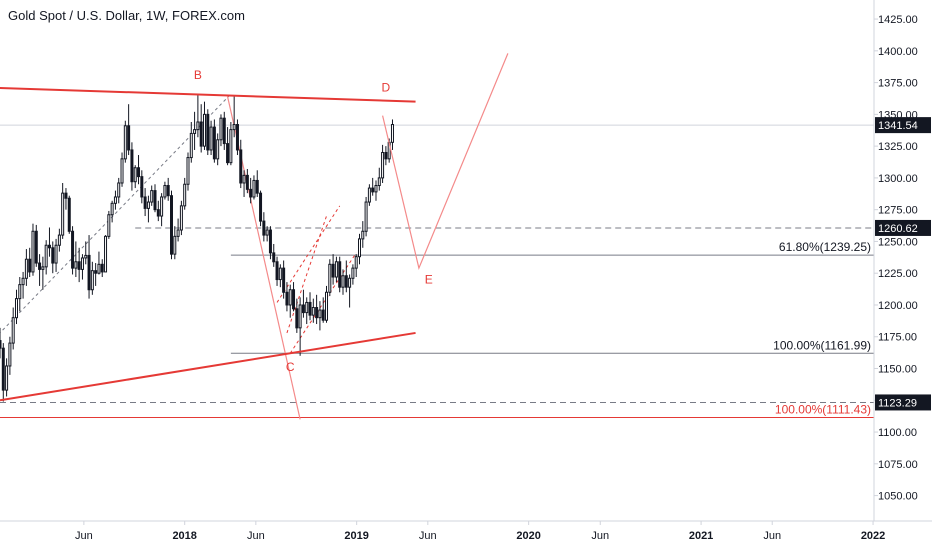 The image size is (932, 550). Describe the element at coordinates (208, 366) in the screenshot. I see `triangle-lower-line` at that location.